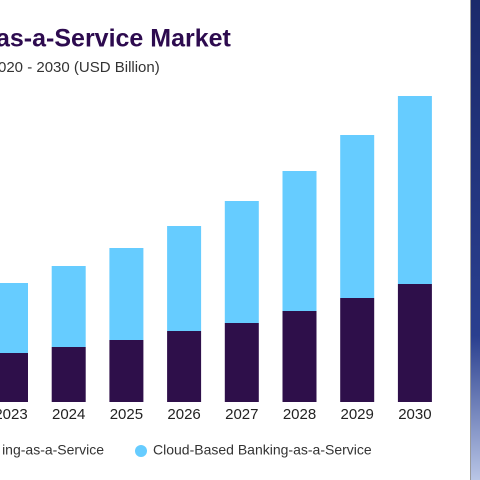 The width and height of the screenshot is (480, 480). What do you see at coordinates (80, 67) in the screenshot?
I see `chart-subtitle: 020 - 2030 (USD Billion)` at bounding box center [80, 67].